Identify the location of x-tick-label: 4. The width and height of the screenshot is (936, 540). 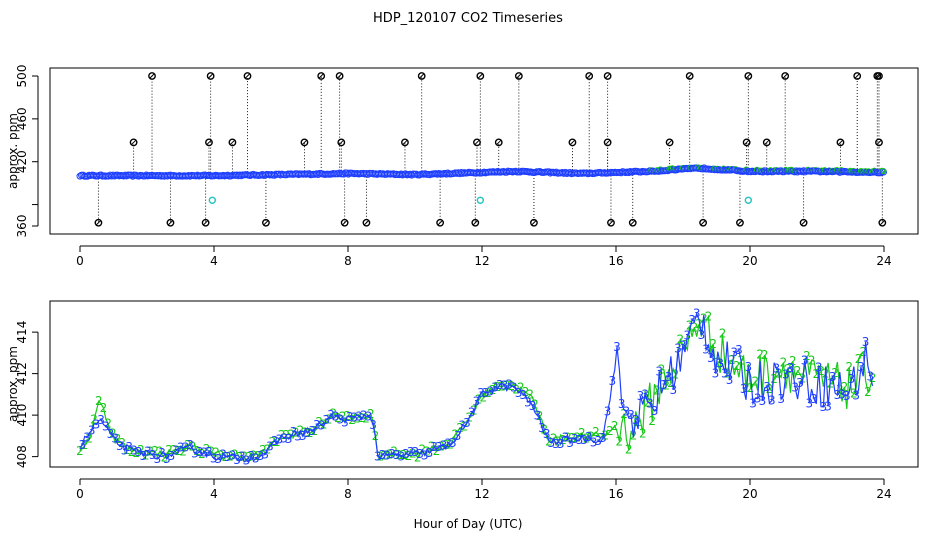
(214, 494).